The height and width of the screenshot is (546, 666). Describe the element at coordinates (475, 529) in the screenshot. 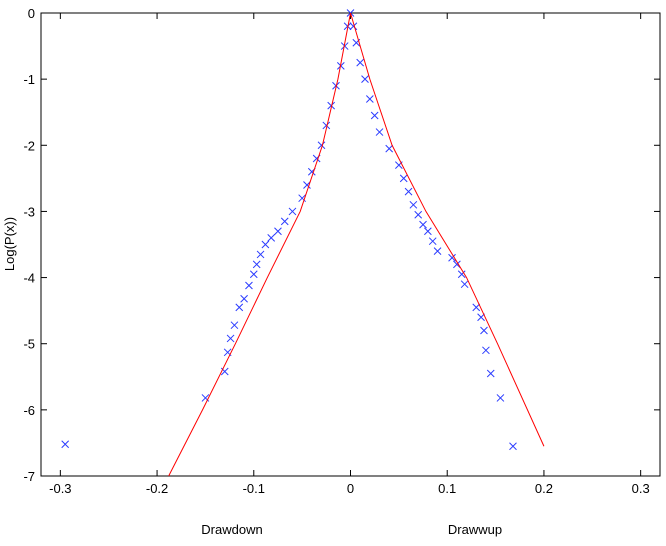

I see `x-axis-label-right: Drawwup` at that location.